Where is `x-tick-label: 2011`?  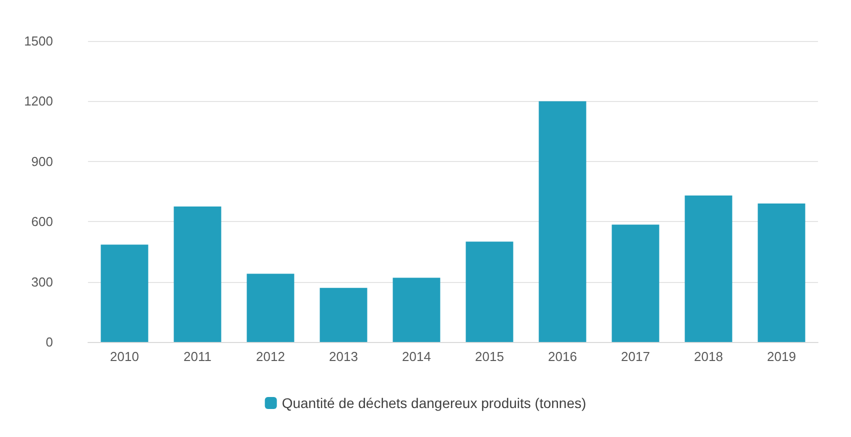 x-tick-label: 2011 is located at coordinates (198, 356).